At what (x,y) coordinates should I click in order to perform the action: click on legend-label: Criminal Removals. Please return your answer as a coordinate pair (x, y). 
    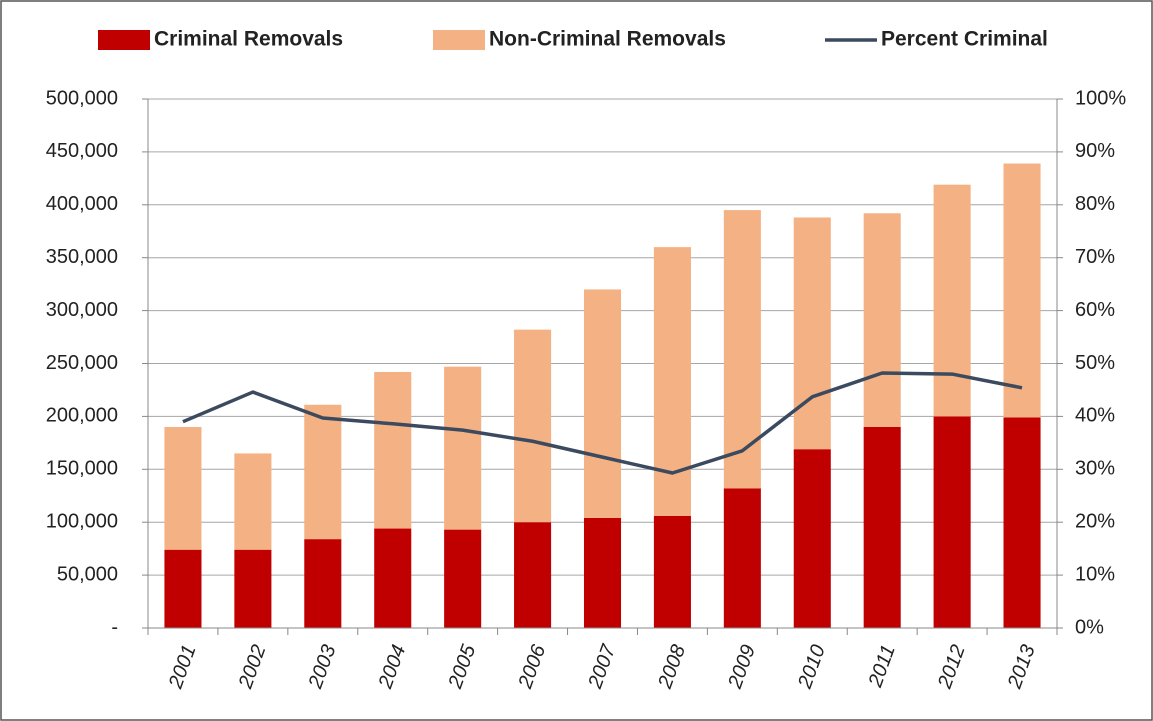
    Looking at the image, I should click on (248, 39).